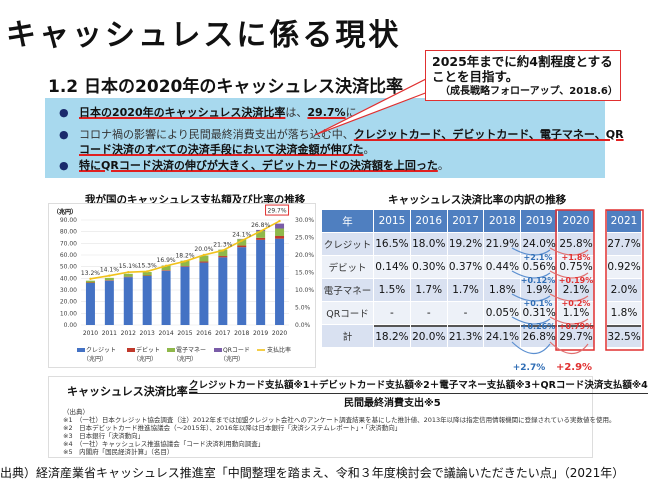 This screenshot has width=650, height=486. Describe the element at coordinates (223, 257) in the screenshot. I see `bar-debit-2017` at that location.